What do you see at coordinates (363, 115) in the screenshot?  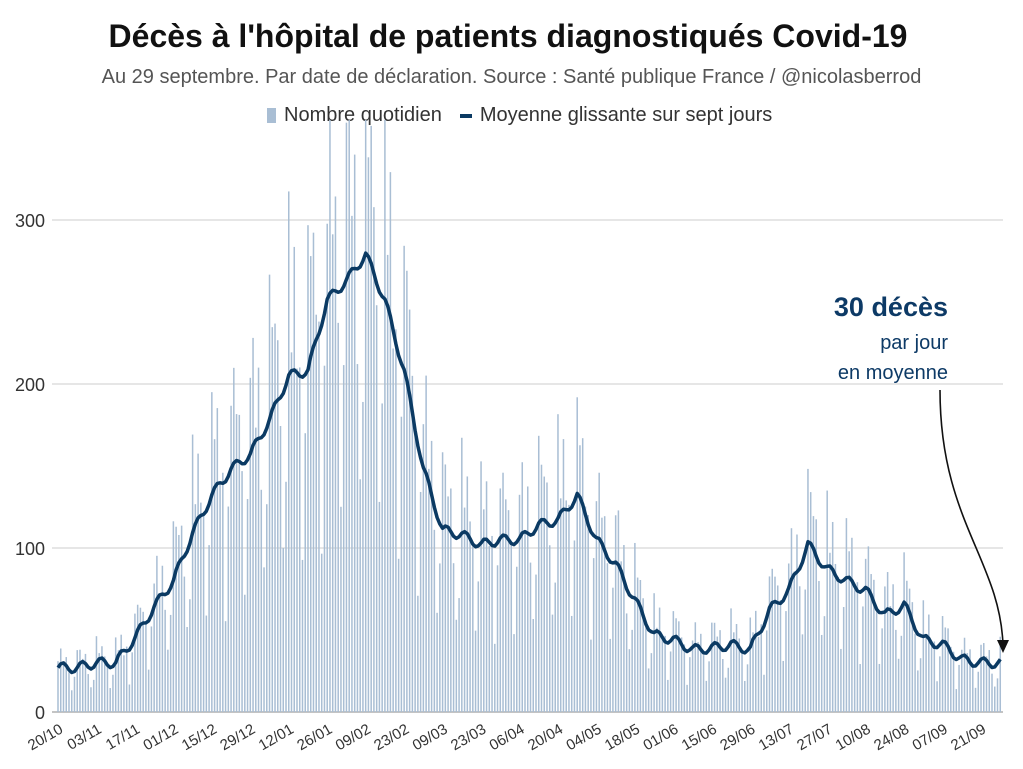 I see `legend-bars-label: Nombre quotidien` at bounding box center [363, 115].